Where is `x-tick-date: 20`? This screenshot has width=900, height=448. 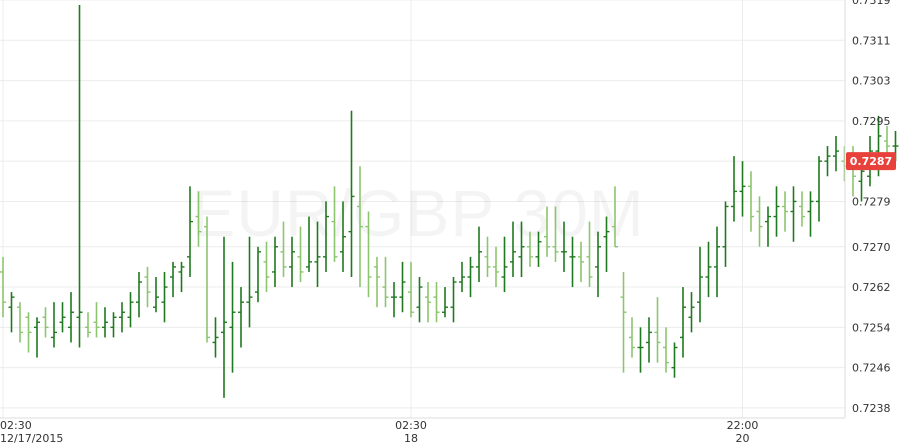
x-tick-date: 20 is located at coordinates (743, 438).